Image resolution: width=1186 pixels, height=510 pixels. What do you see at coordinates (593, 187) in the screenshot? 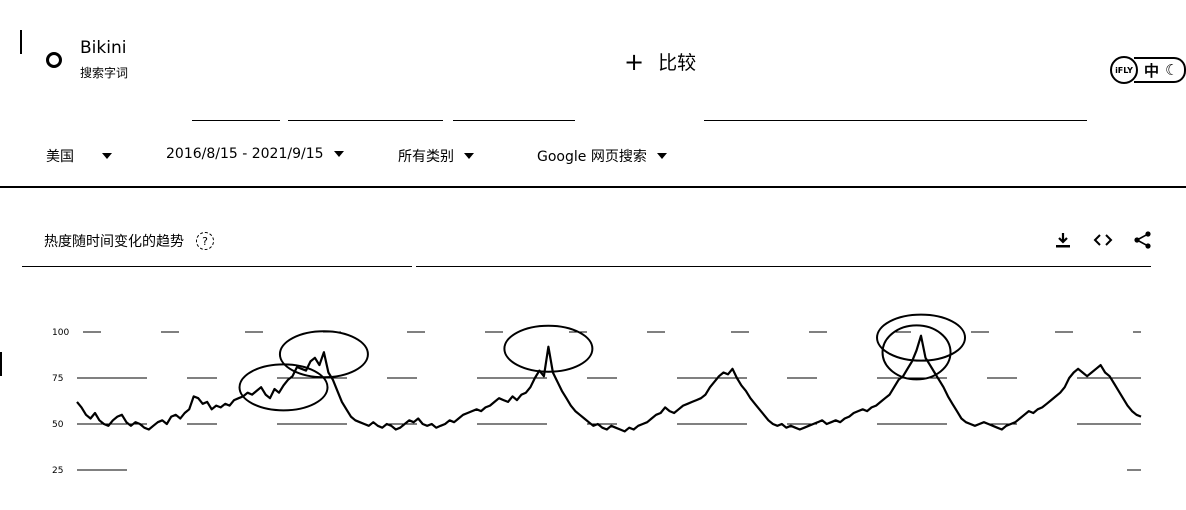
I see `header-divider` at bounding box center [593, 187].